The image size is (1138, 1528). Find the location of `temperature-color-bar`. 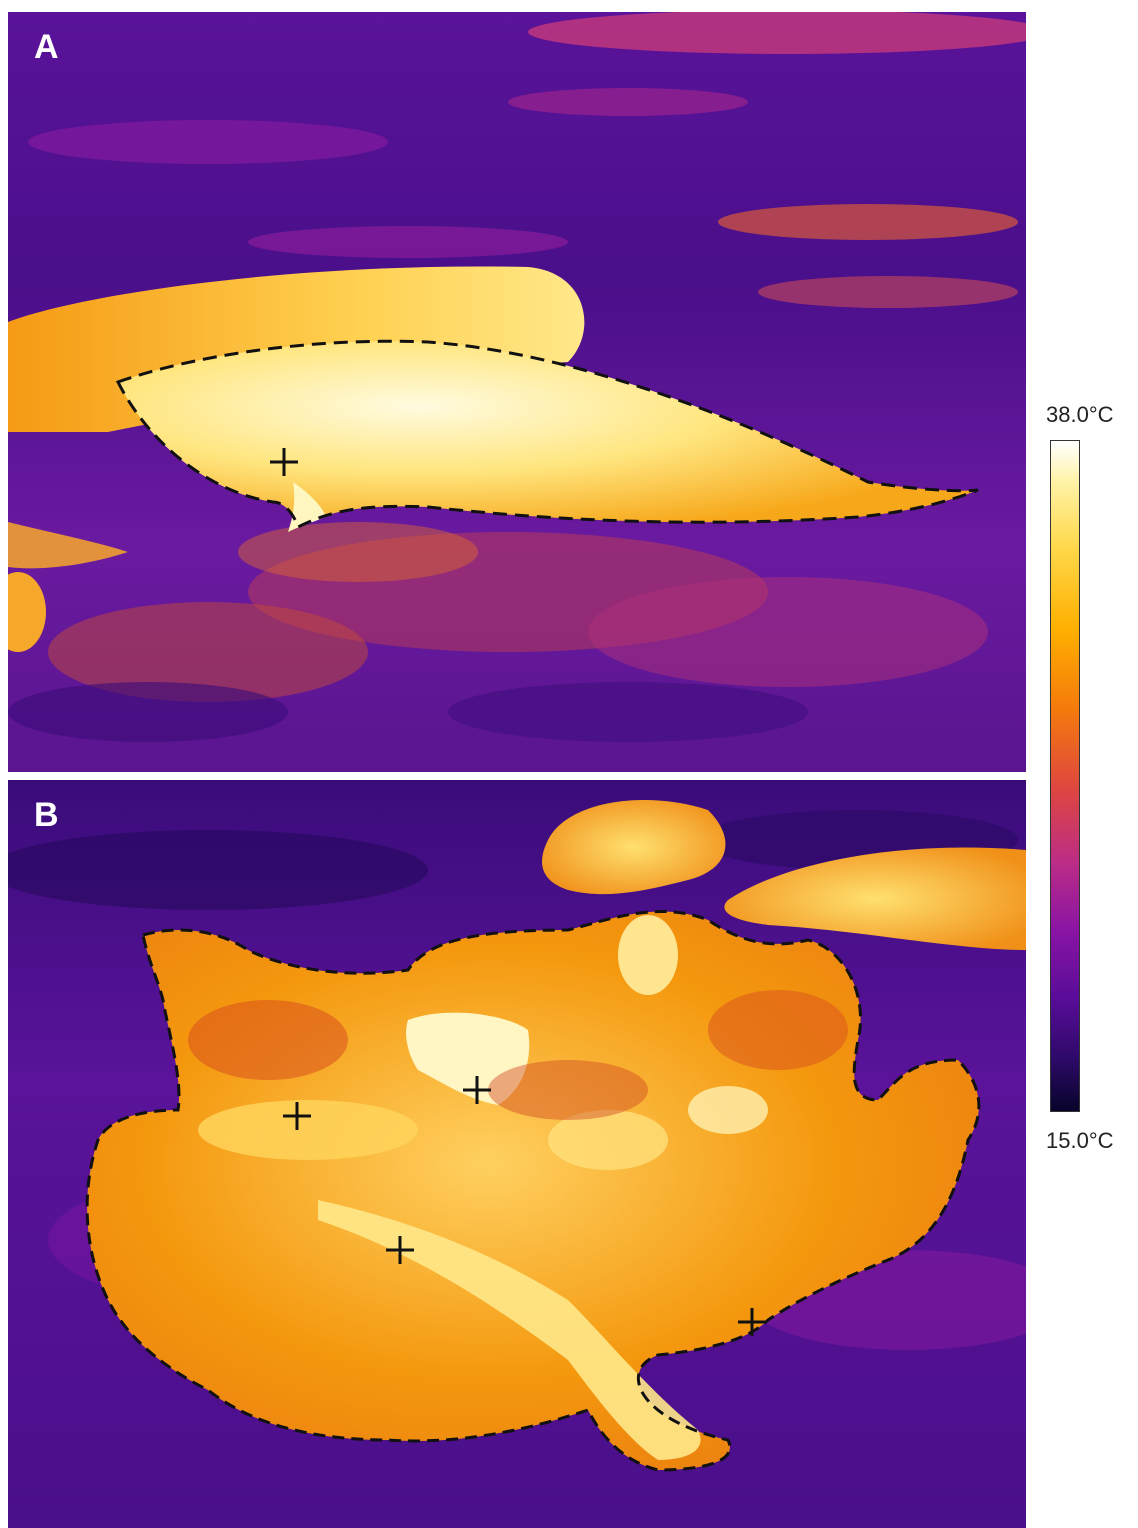

temperature-color-bar is located at coordinates (1065, 776).